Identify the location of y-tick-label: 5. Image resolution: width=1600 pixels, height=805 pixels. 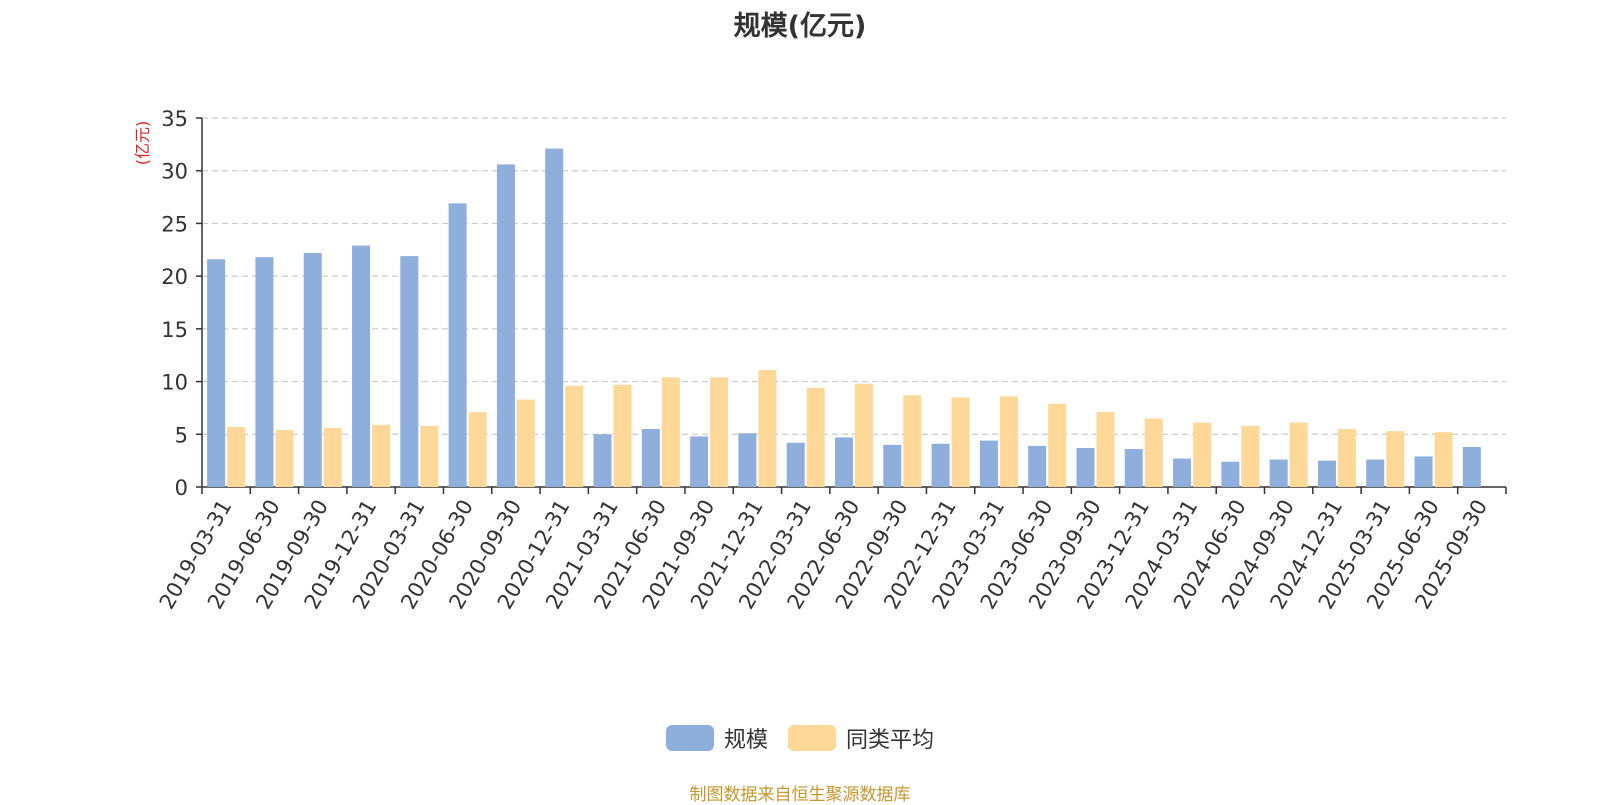
(181, 435).